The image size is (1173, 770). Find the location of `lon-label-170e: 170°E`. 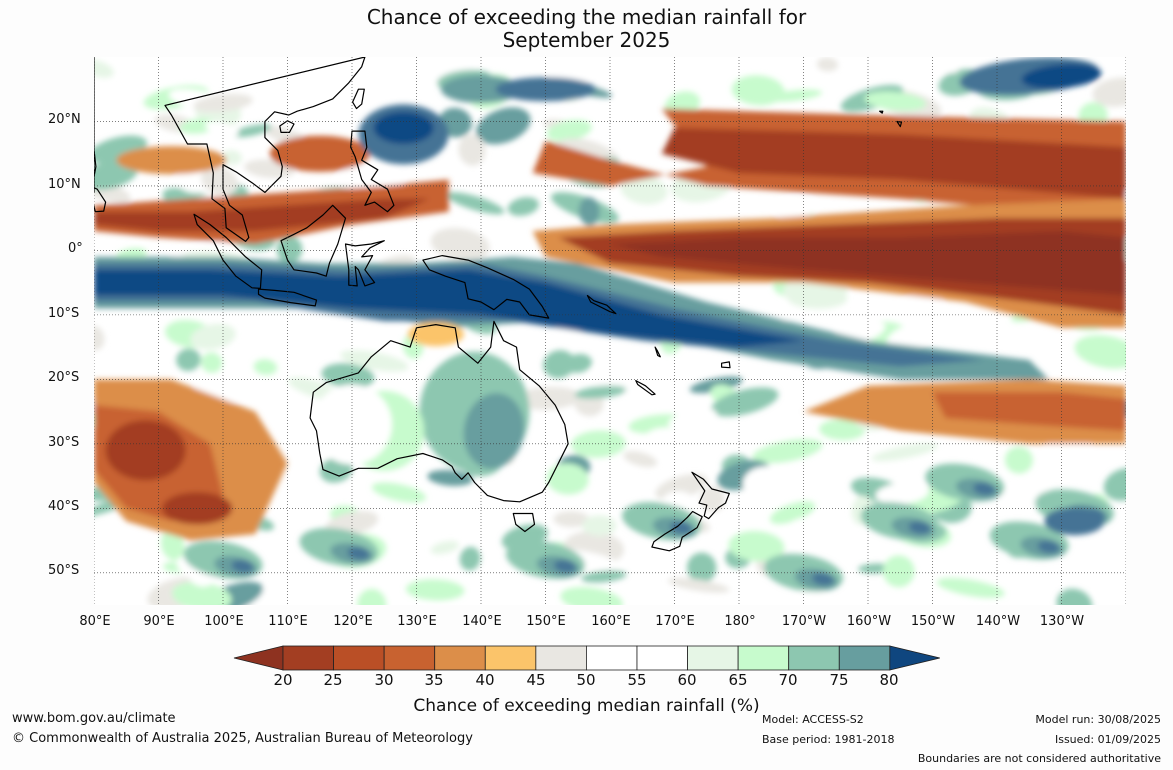

lon-label-170e: 170°E is located at coordinates (675, 621).